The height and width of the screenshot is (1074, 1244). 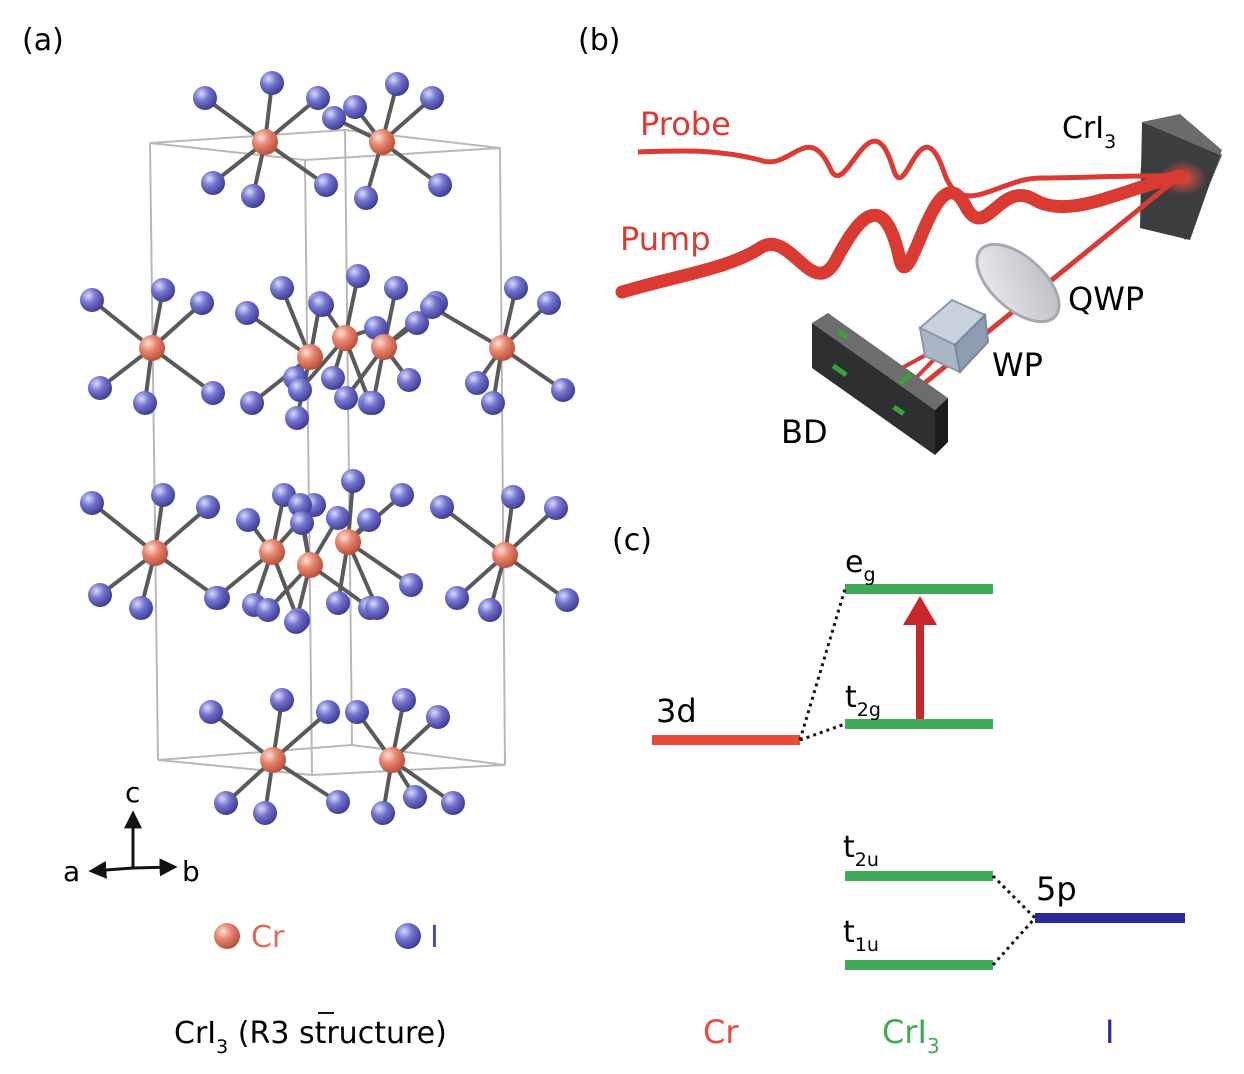 What do you see at coordinates (1182, 134) in the screenshot?
I see `sample-rim` at bounding box center [1182, 134].